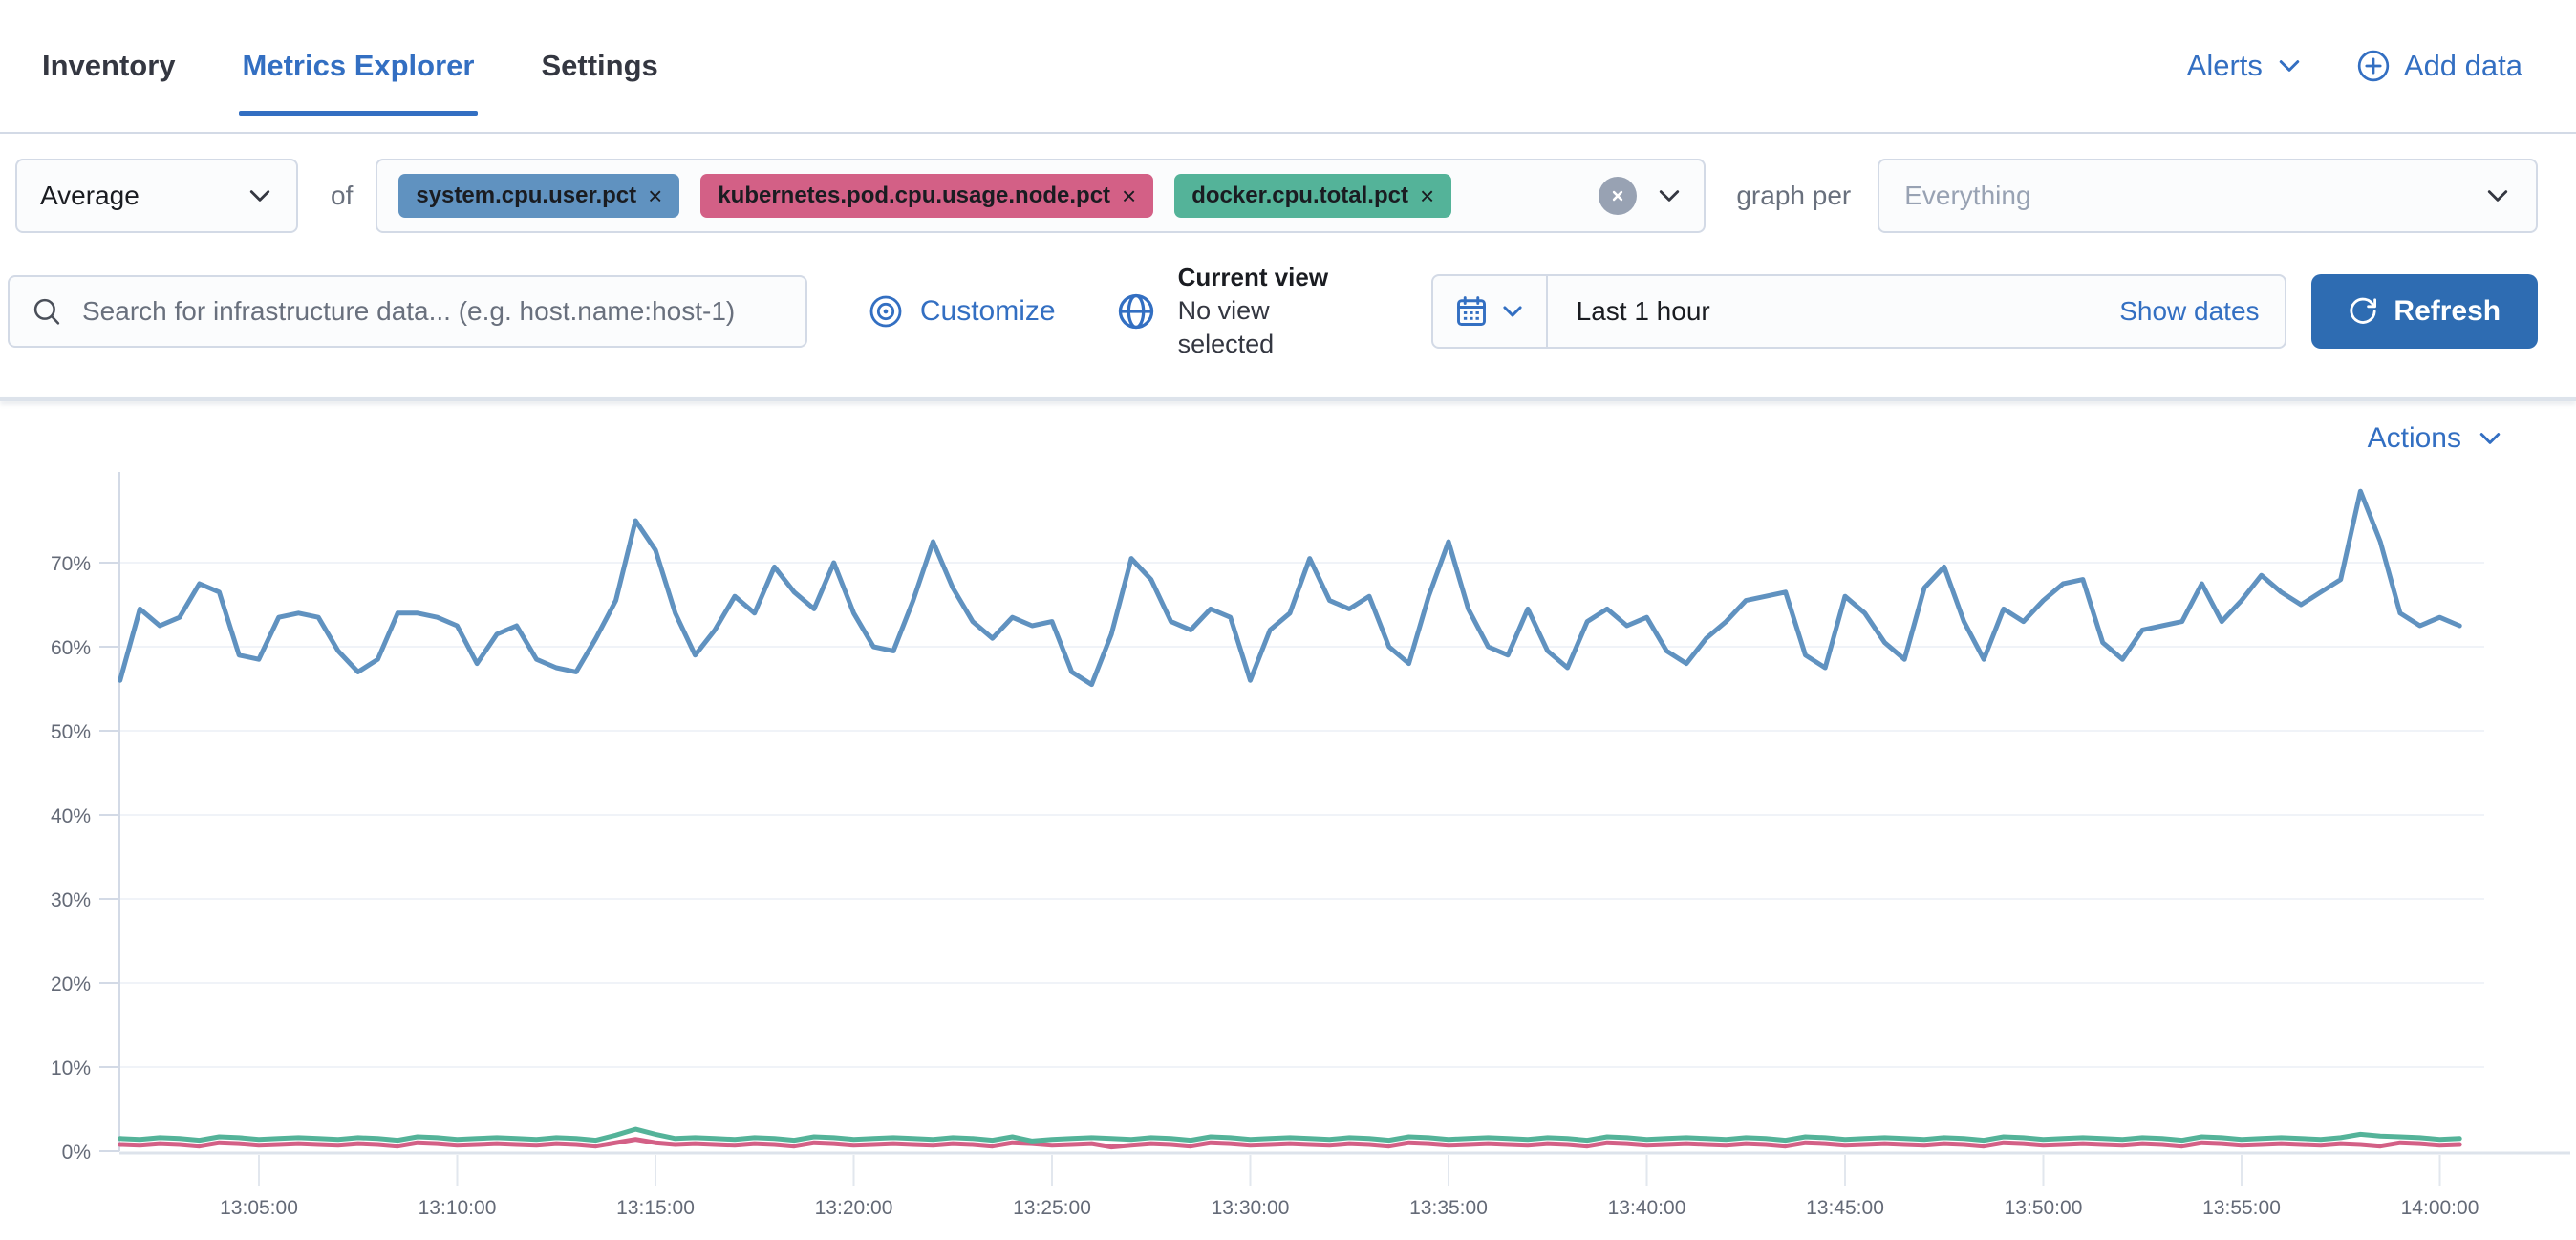 This screenshot has height=1240, width=2576. Describe the element at coordinates (2224, 65) in the screenshot. I see `alerts-label: Alerts` at that location.